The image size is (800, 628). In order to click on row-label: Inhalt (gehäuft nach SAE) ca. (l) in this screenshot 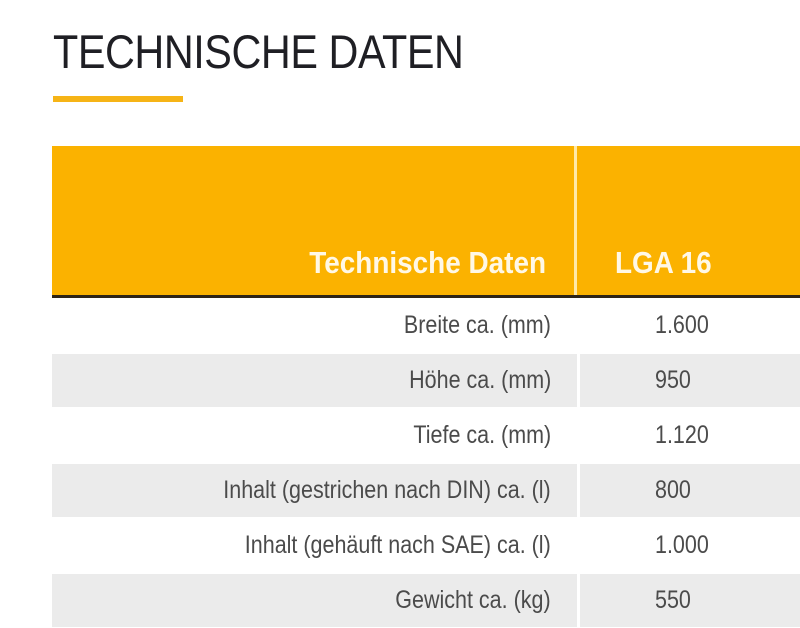, I will do `click(398, 545)`.